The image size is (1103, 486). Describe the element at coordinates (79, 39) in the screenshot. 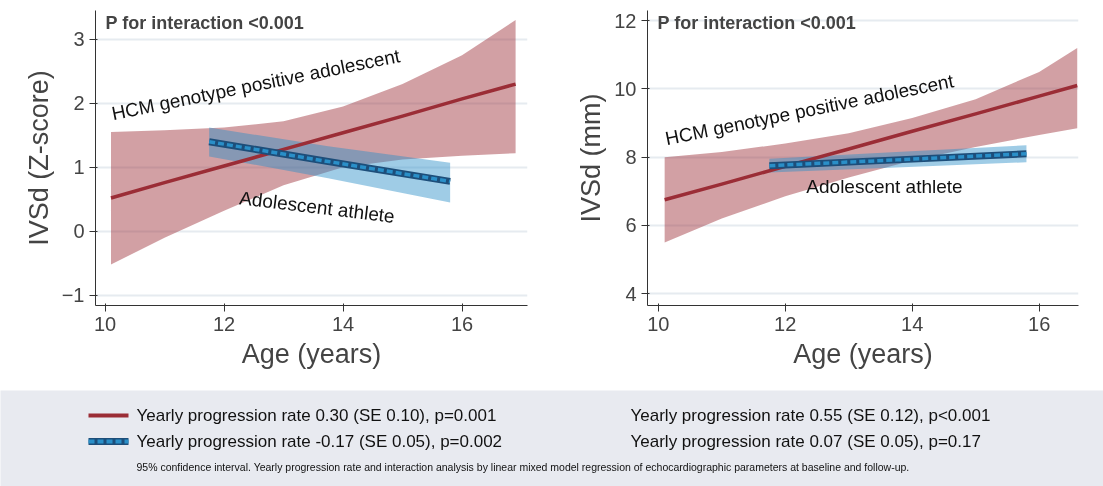

I see `y-tick-label: 3` at that location.